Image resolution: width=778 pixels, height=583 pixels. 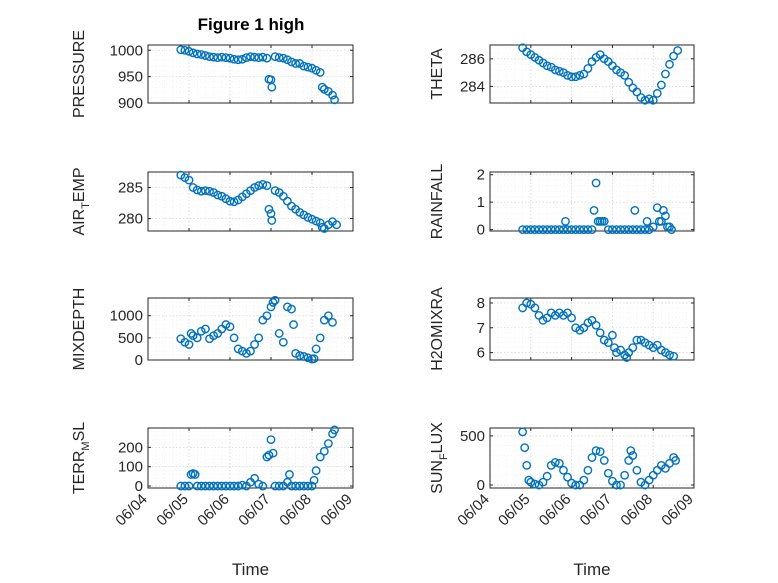 What do you see at coordinates (481, 353) in the screenshot?
I see `y-tick-label: 6` at bounding box center [481, 353].